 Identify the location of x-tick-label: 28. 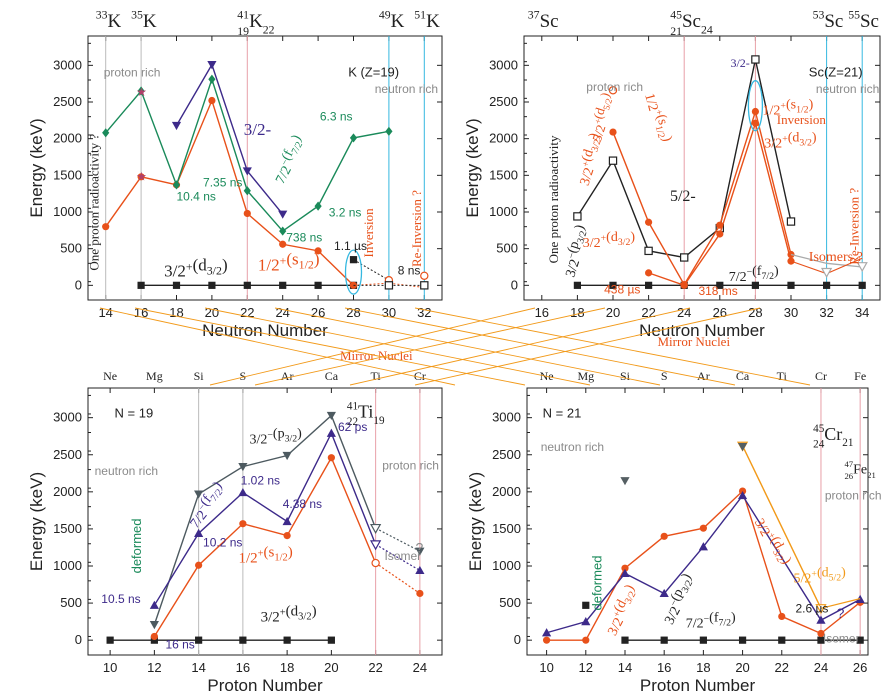
(755, 312).